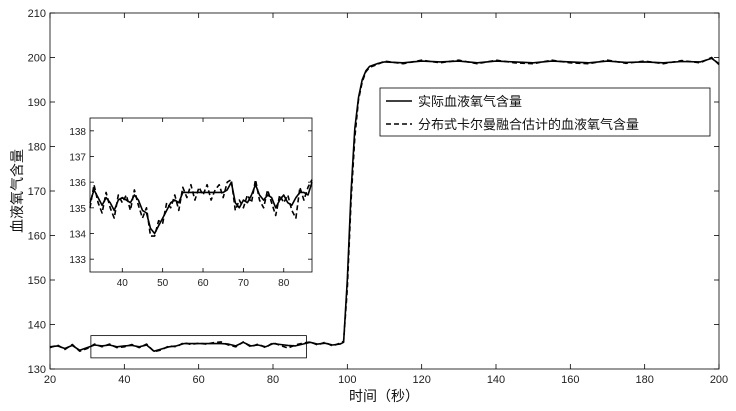 This screenshot has width=736, height=411. I want to click on legend-label-estimated: 分布式卡尔曼融合估计的血液氧气含量, so click(528, 125).